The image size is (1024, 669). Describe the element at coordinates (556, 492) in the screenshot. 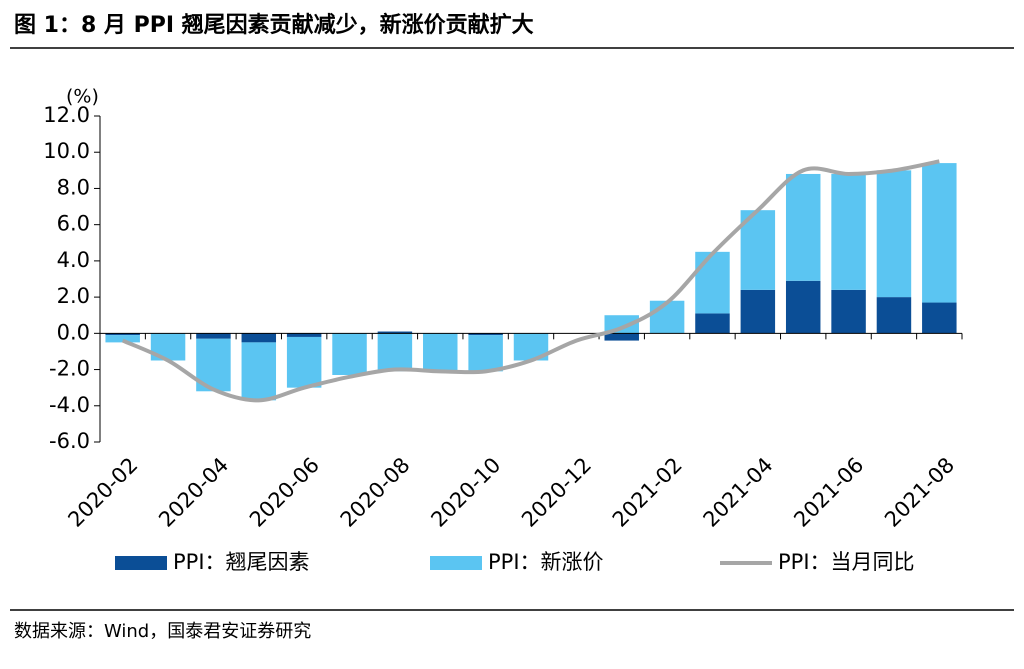

I see `x-tick-label: 2020-12` at that location.